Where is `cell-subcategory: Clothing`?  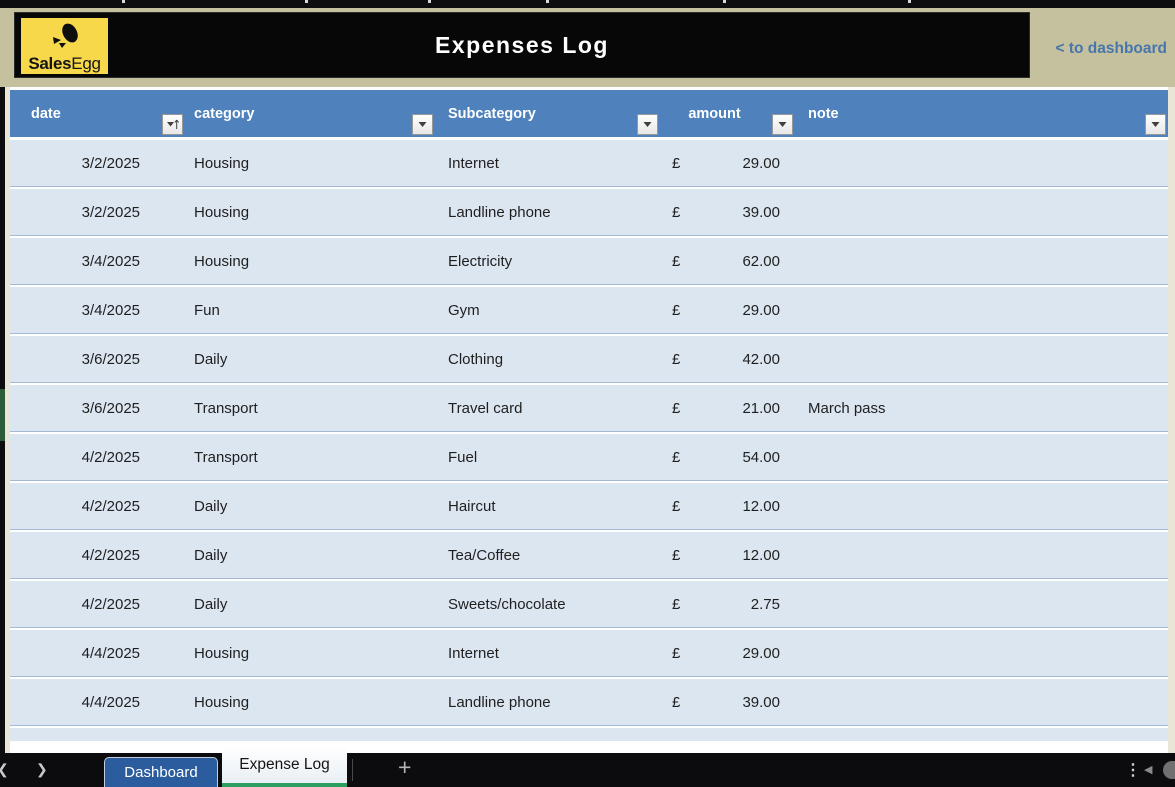
cell-subcategory: Clothing is located at coordinates (476, 359).